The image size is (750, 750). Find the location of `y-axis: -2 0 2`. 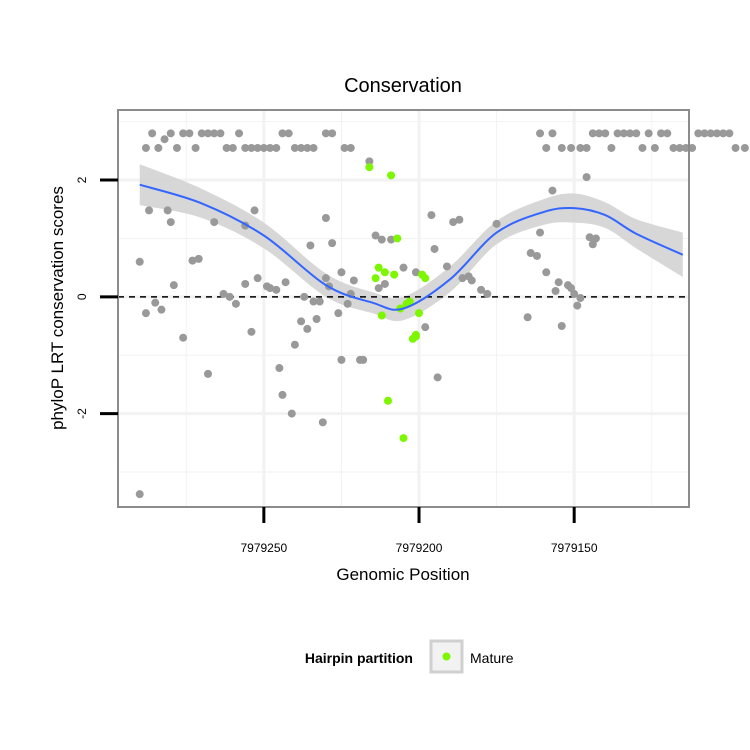

y-axis: -2 0 2 is located at coordinates (96, 297).